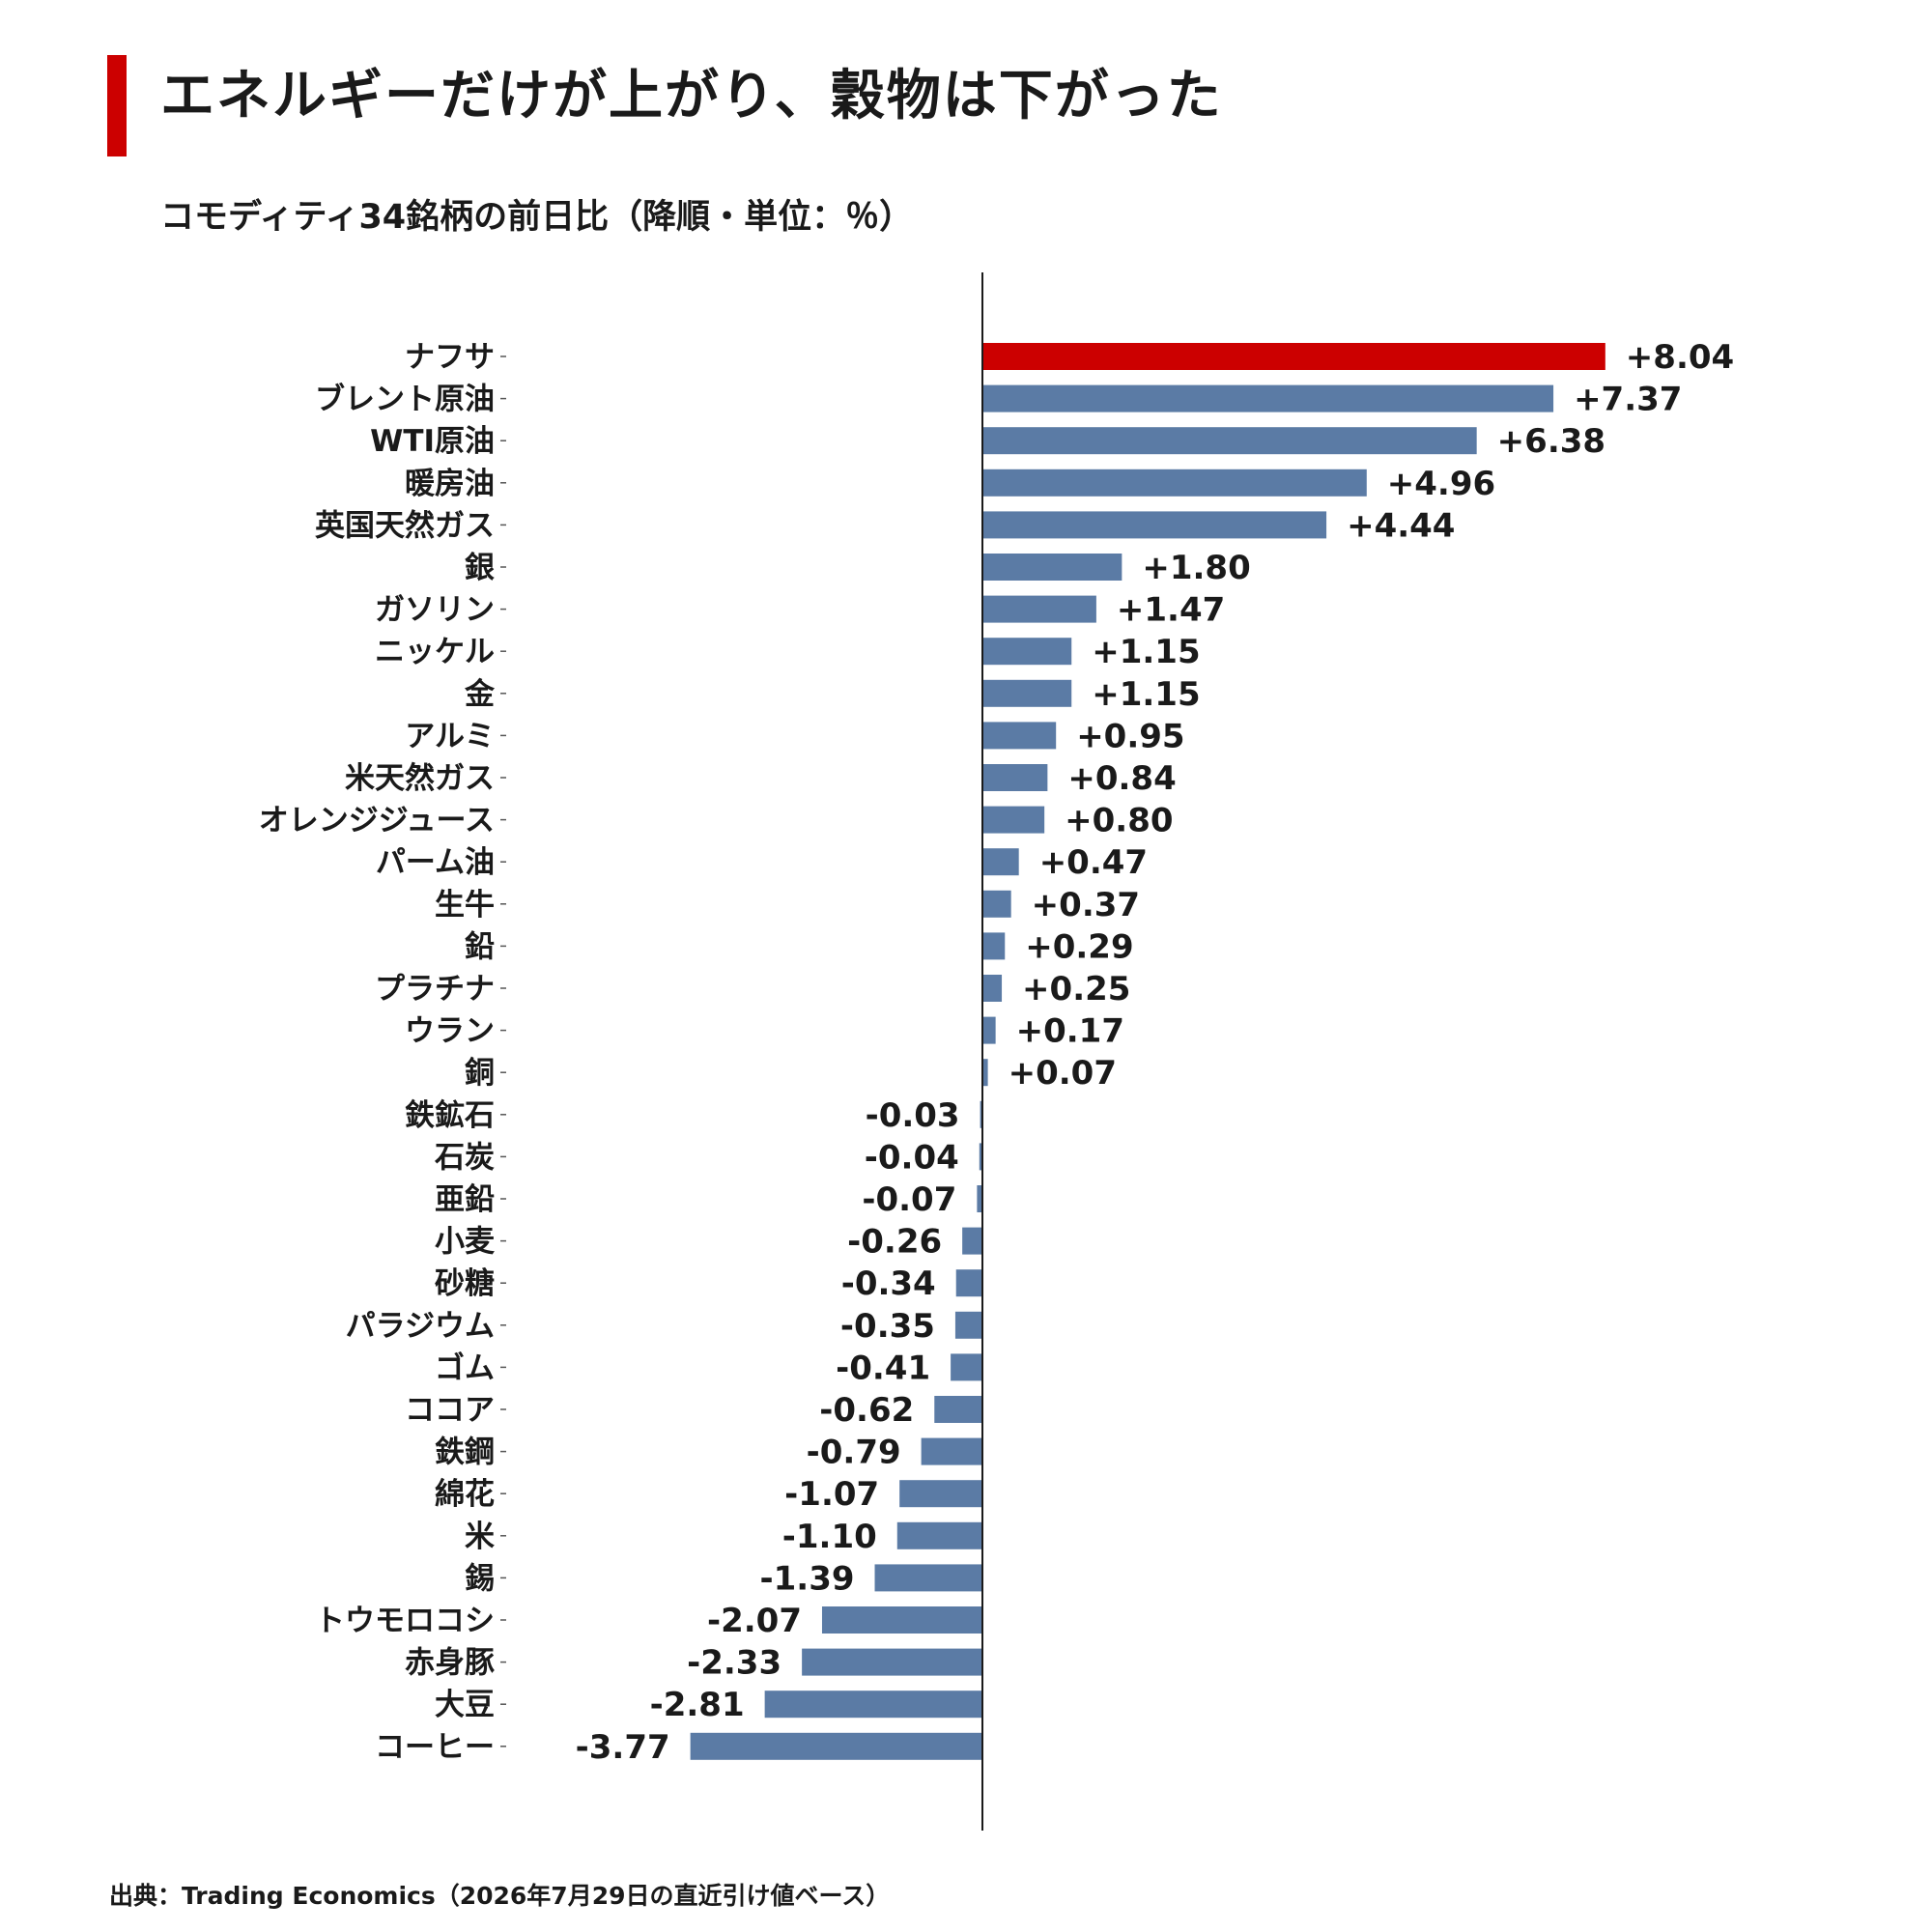  What do you see at coordinates (1119, 821) in the screenshot?
I see `value-label: +0.80` at bounding box center [1119, 821].